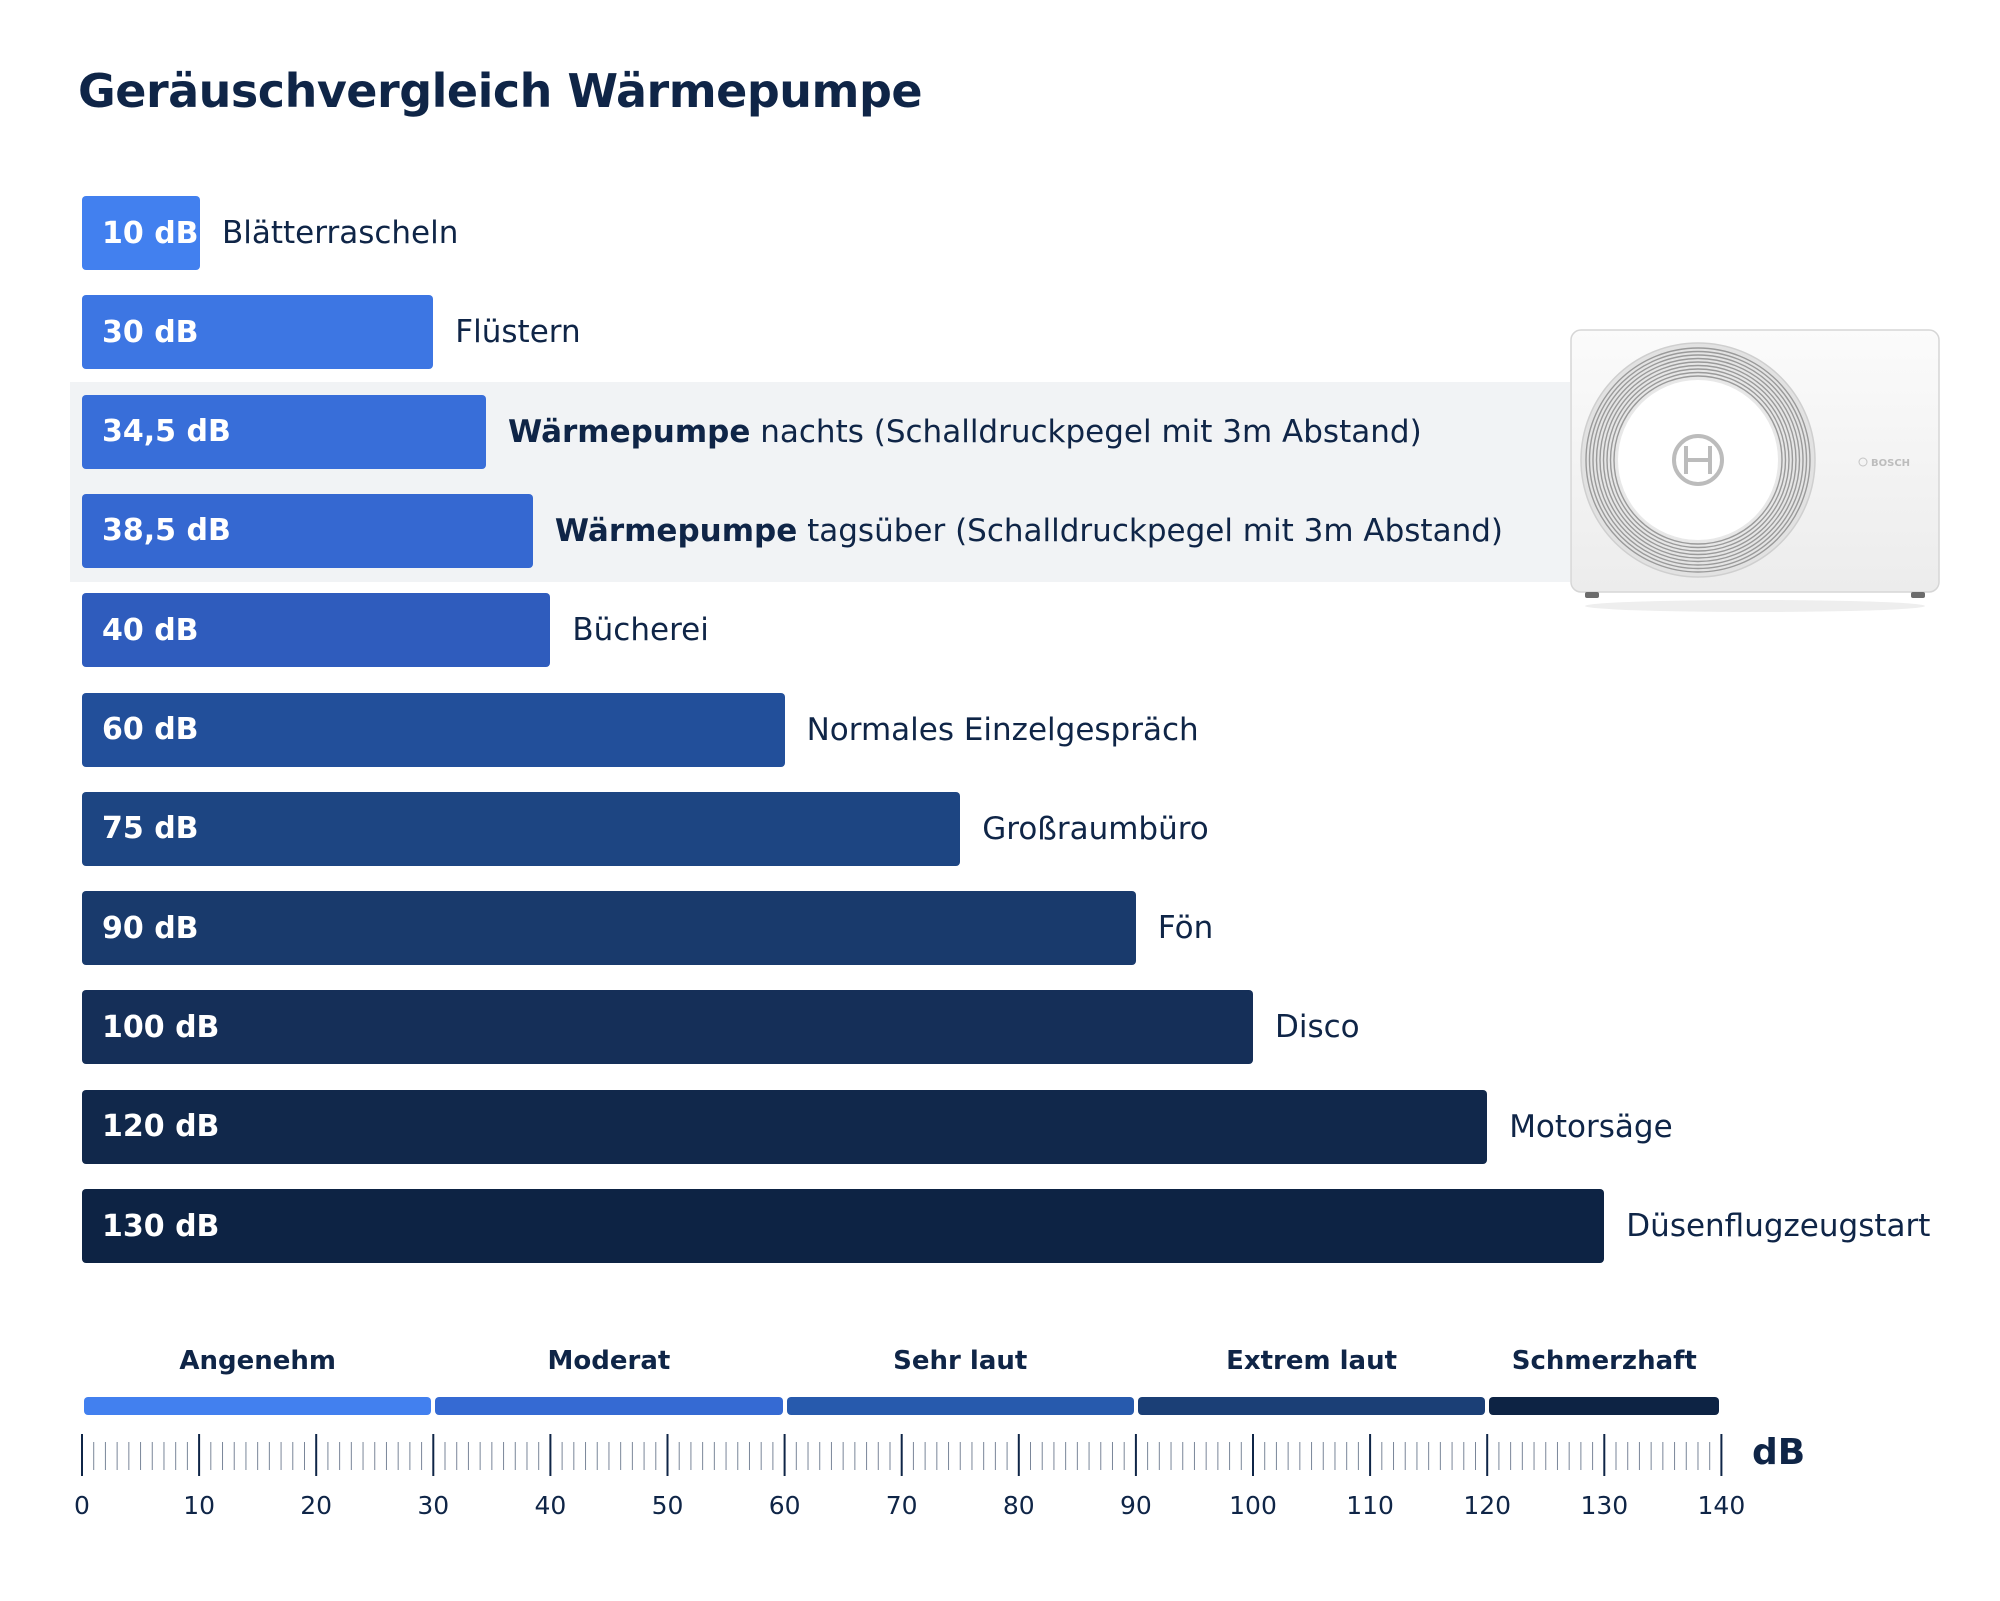  What do you see at coordinates (1890, 463) in the screenshot?
I see `brand-logo-text: BOSCH` at bounding box center [1890, 463].